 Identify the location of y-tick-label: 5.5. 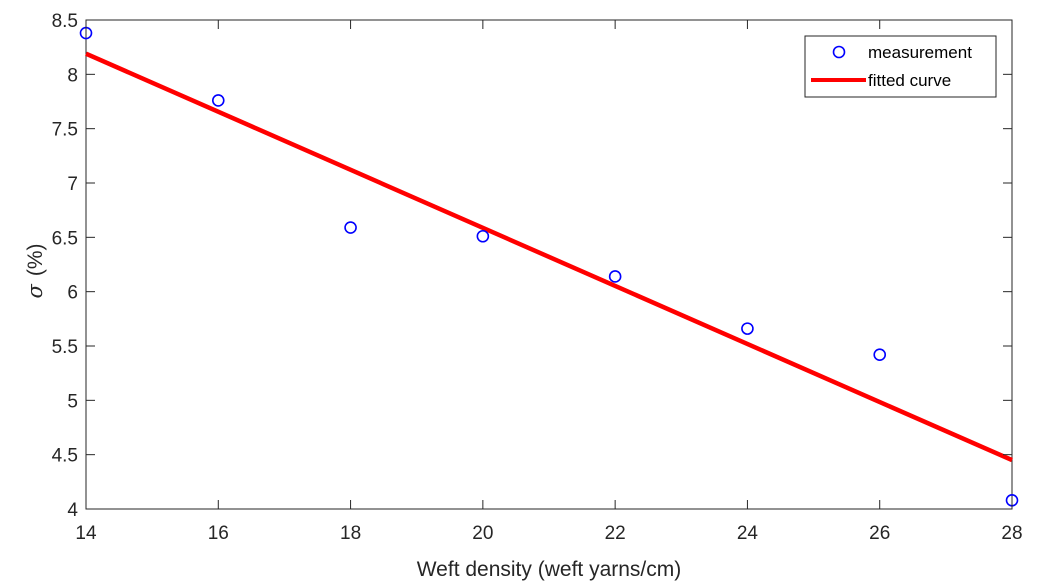
(65, 347).